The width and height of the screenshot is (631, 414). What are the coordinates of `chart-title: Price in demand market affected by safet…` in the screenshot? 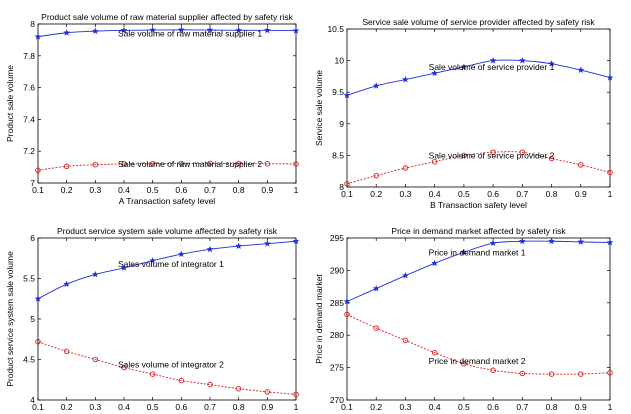 It's located at (478, 231).